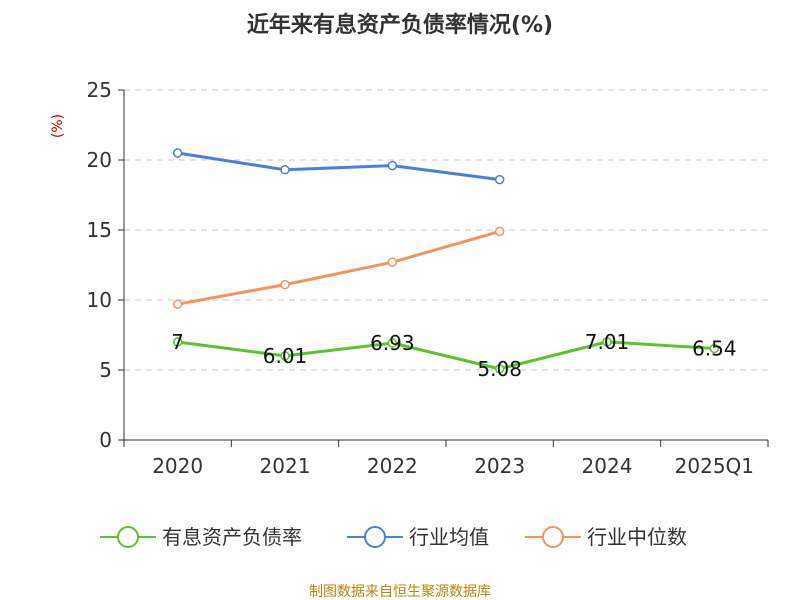 This screenshot has width=800, height=600. I want to click on x-tick-label: 2024, so click(607, 466).